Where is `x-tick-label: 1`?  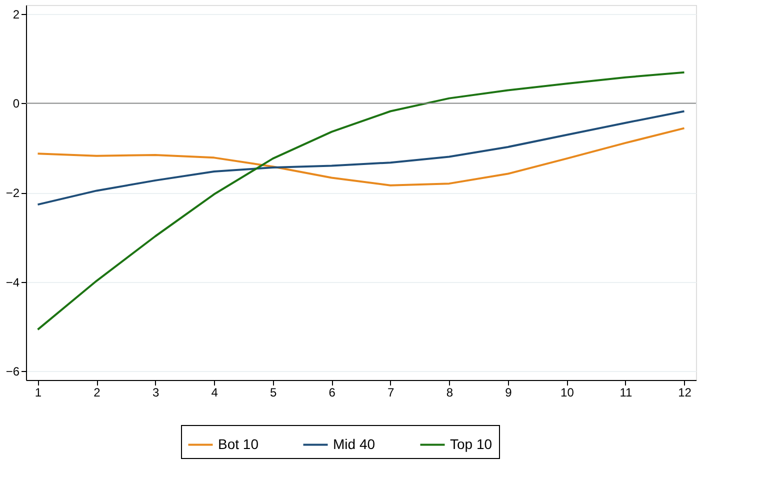 x-tick-label: 1 is located at coordinates (38, 393).